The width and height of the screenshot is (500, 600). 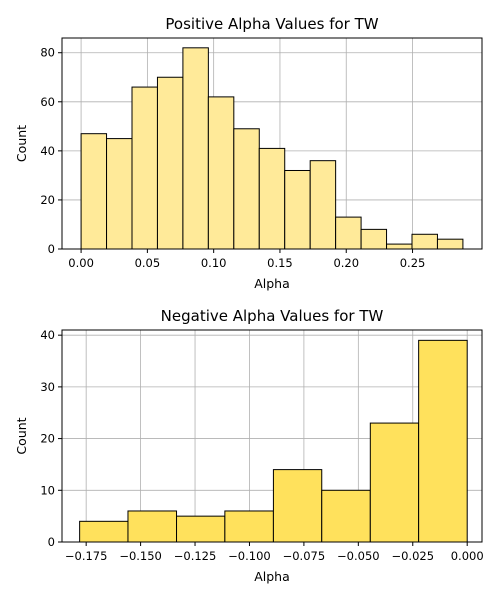 What do you see at coordinates (47, 490) in the screenshot?
I see `y-tick-label: 10` at bounding box center [47, 490].